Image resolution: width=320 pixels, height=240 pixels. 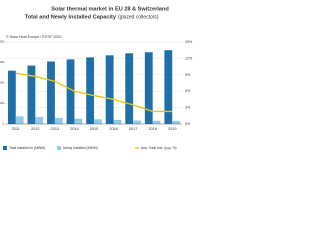 What do you see at coordinates (94, 129) in the screenshot?
I see `x-tick-label: 2015` at bounding box center [94, 129].